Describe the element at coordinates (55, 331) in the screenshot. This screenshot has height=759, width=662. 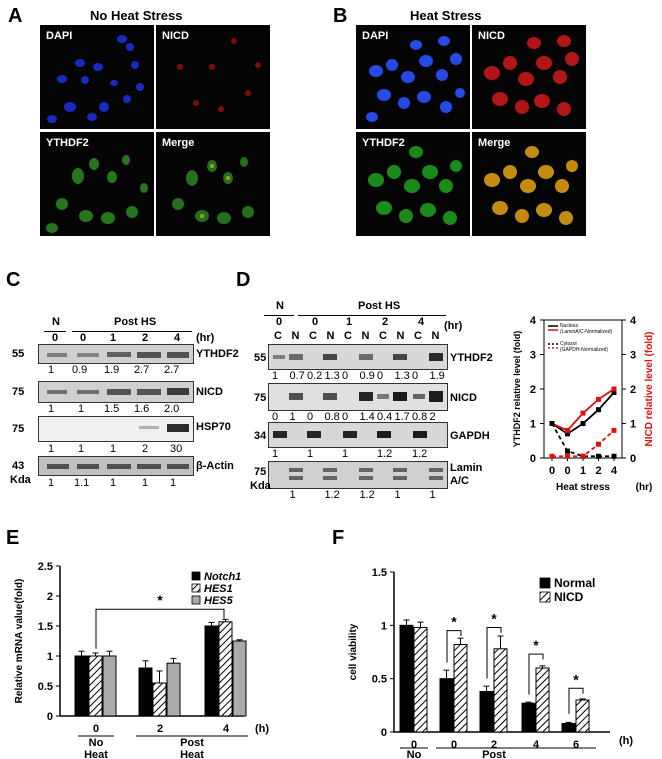
I see `c-n-bracket` at that location.